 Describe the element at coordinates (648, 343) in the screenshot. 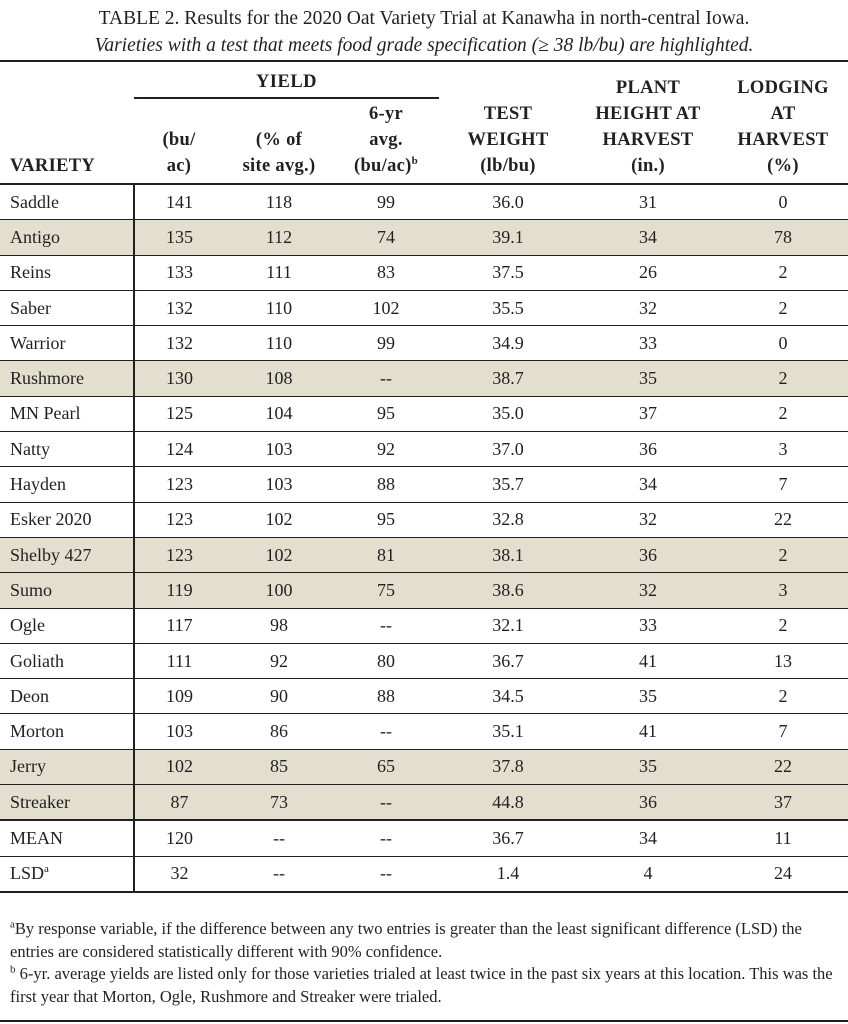

I see `height-cell: 33` at that location.